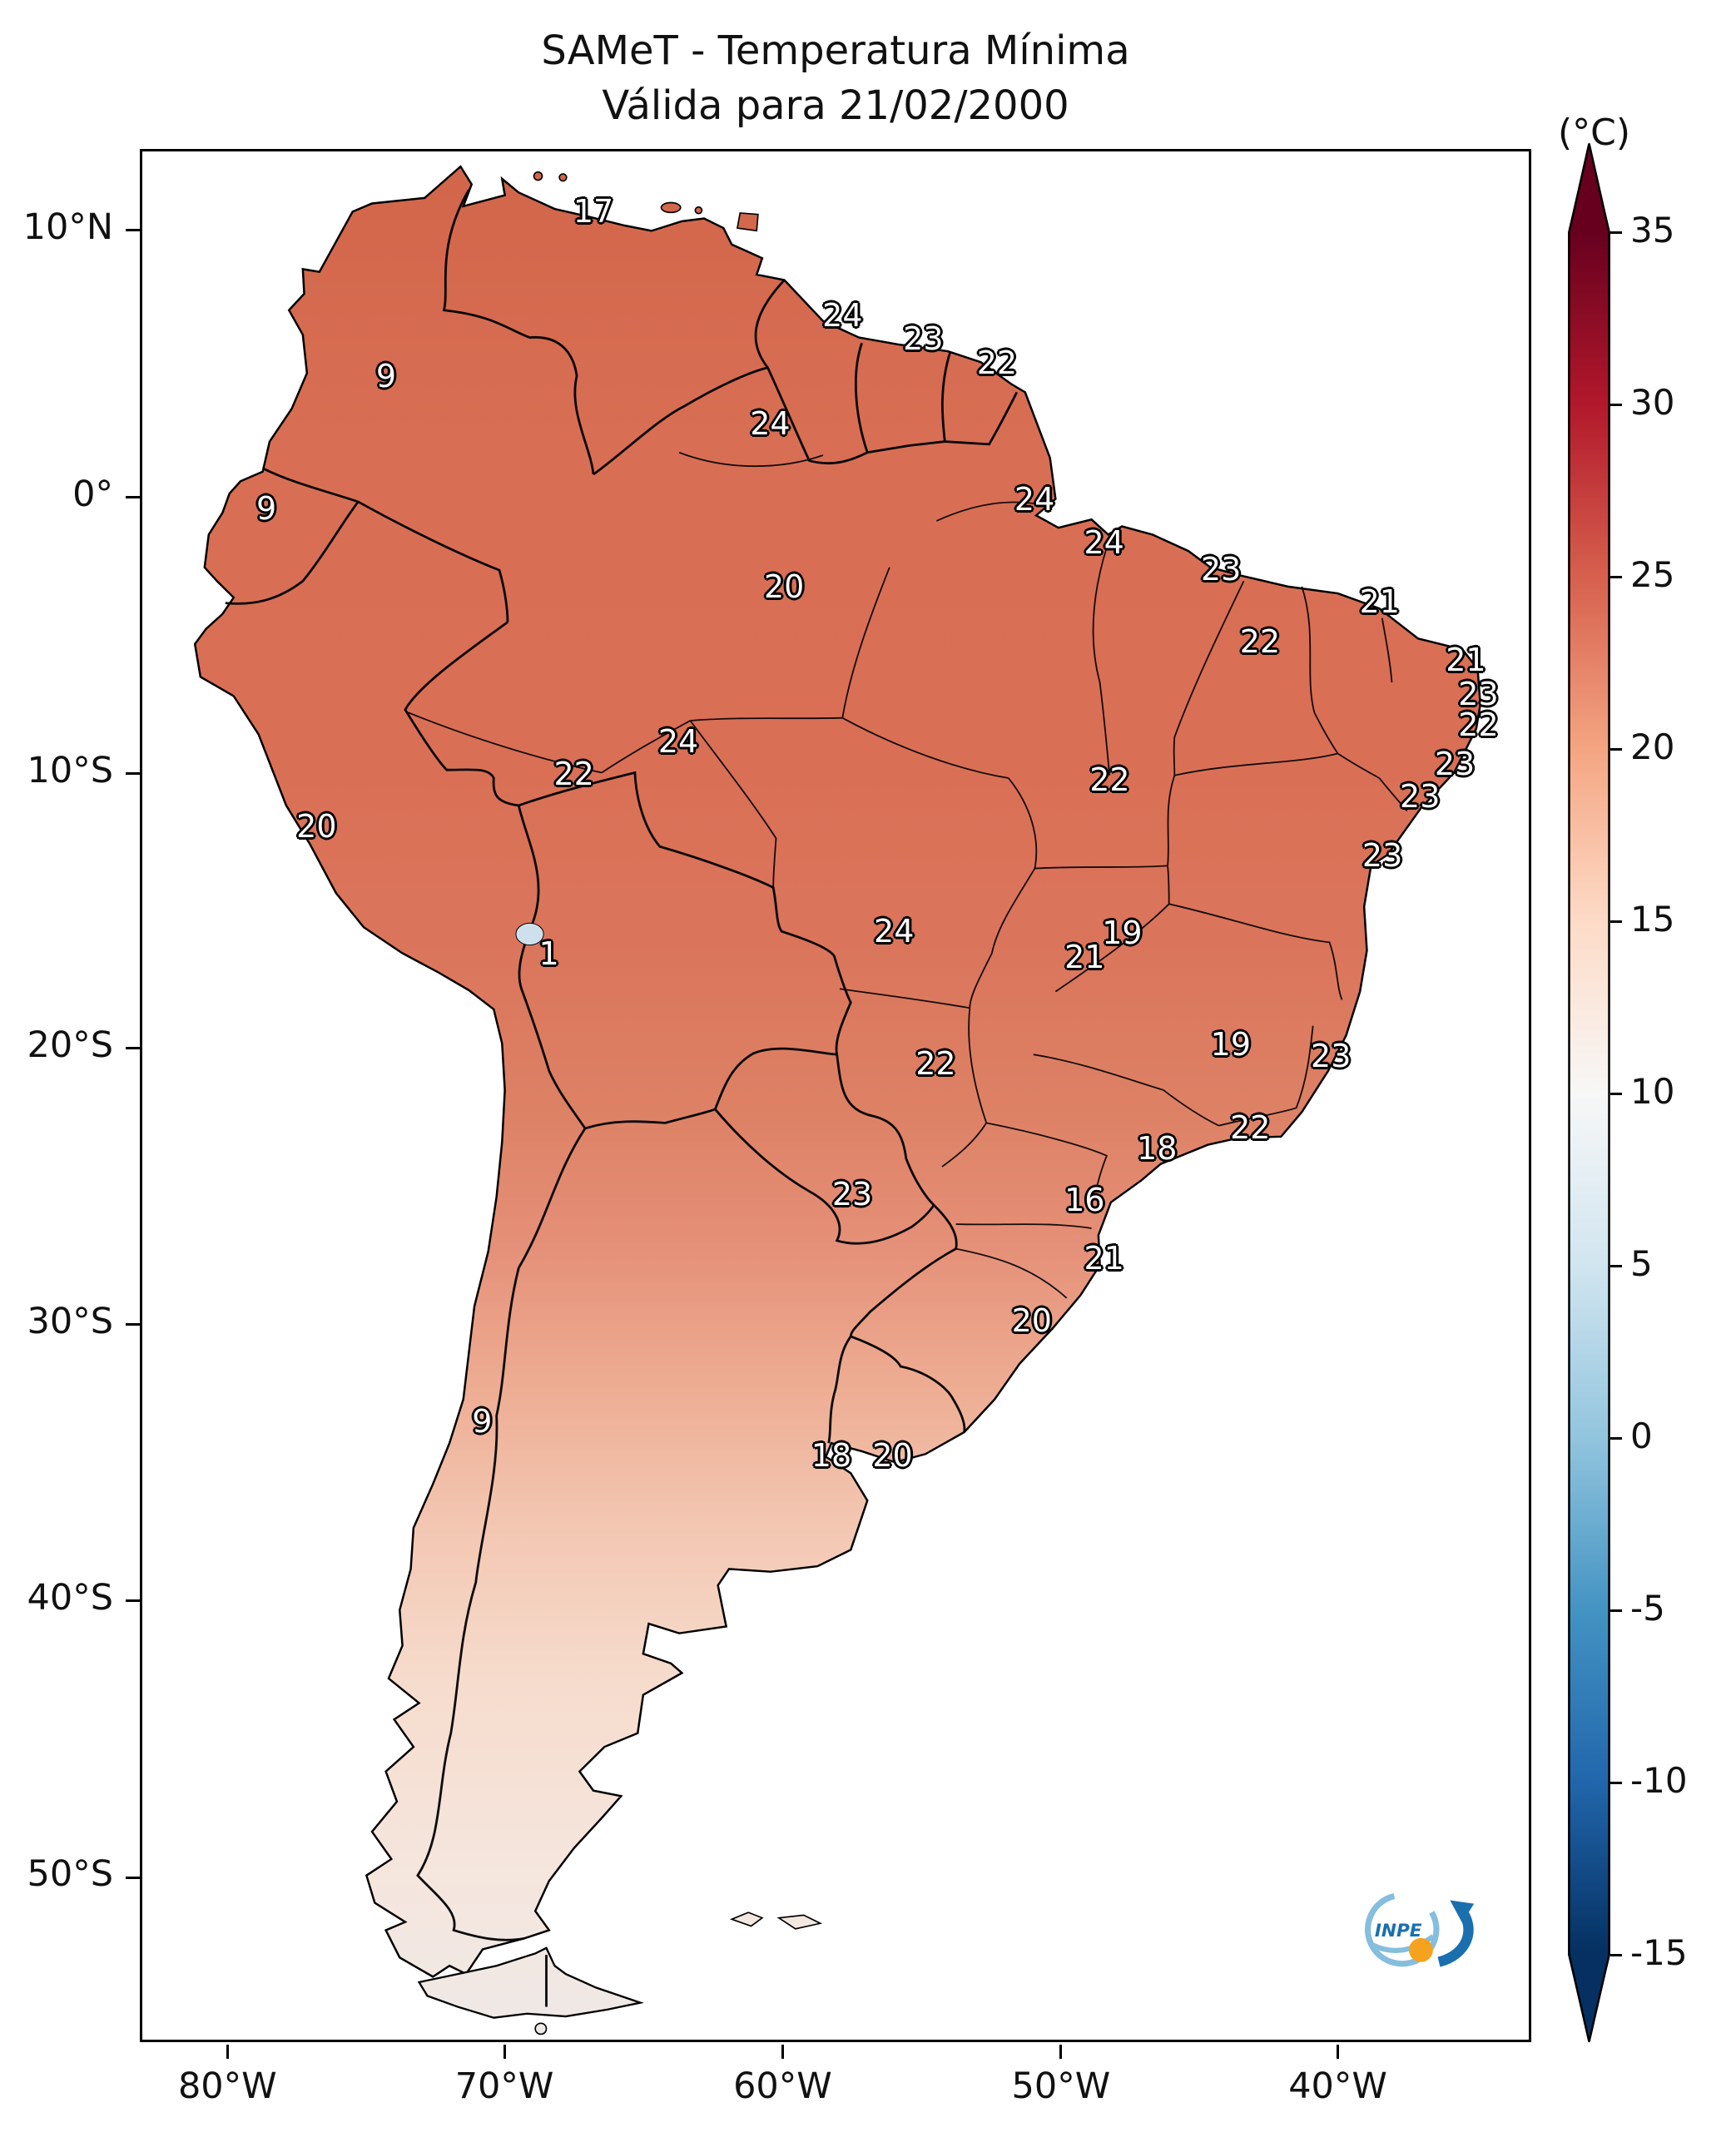 The width and height of the screenshot is (1736, 2152). What do you see at coordinates (1642, 1263) in the screenshot?
I see `colorbar-tick-label: 5` at bounding box center [1642, 1263].